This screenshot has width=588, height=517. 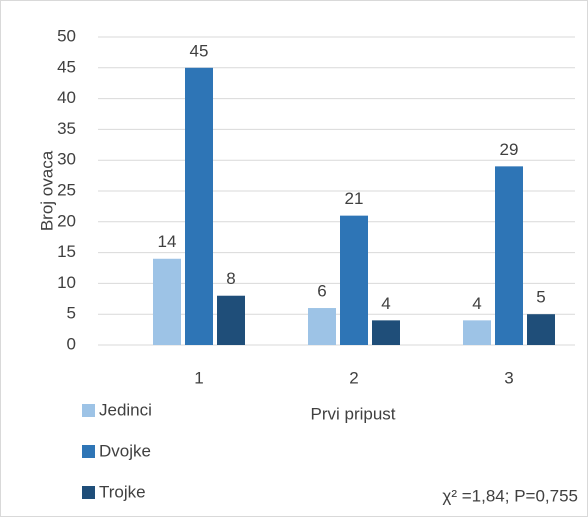 What do you see at coordinates (66, 97) in the screenshot?
I see `y-tick-label: 40` at bounding box center [66, 97].